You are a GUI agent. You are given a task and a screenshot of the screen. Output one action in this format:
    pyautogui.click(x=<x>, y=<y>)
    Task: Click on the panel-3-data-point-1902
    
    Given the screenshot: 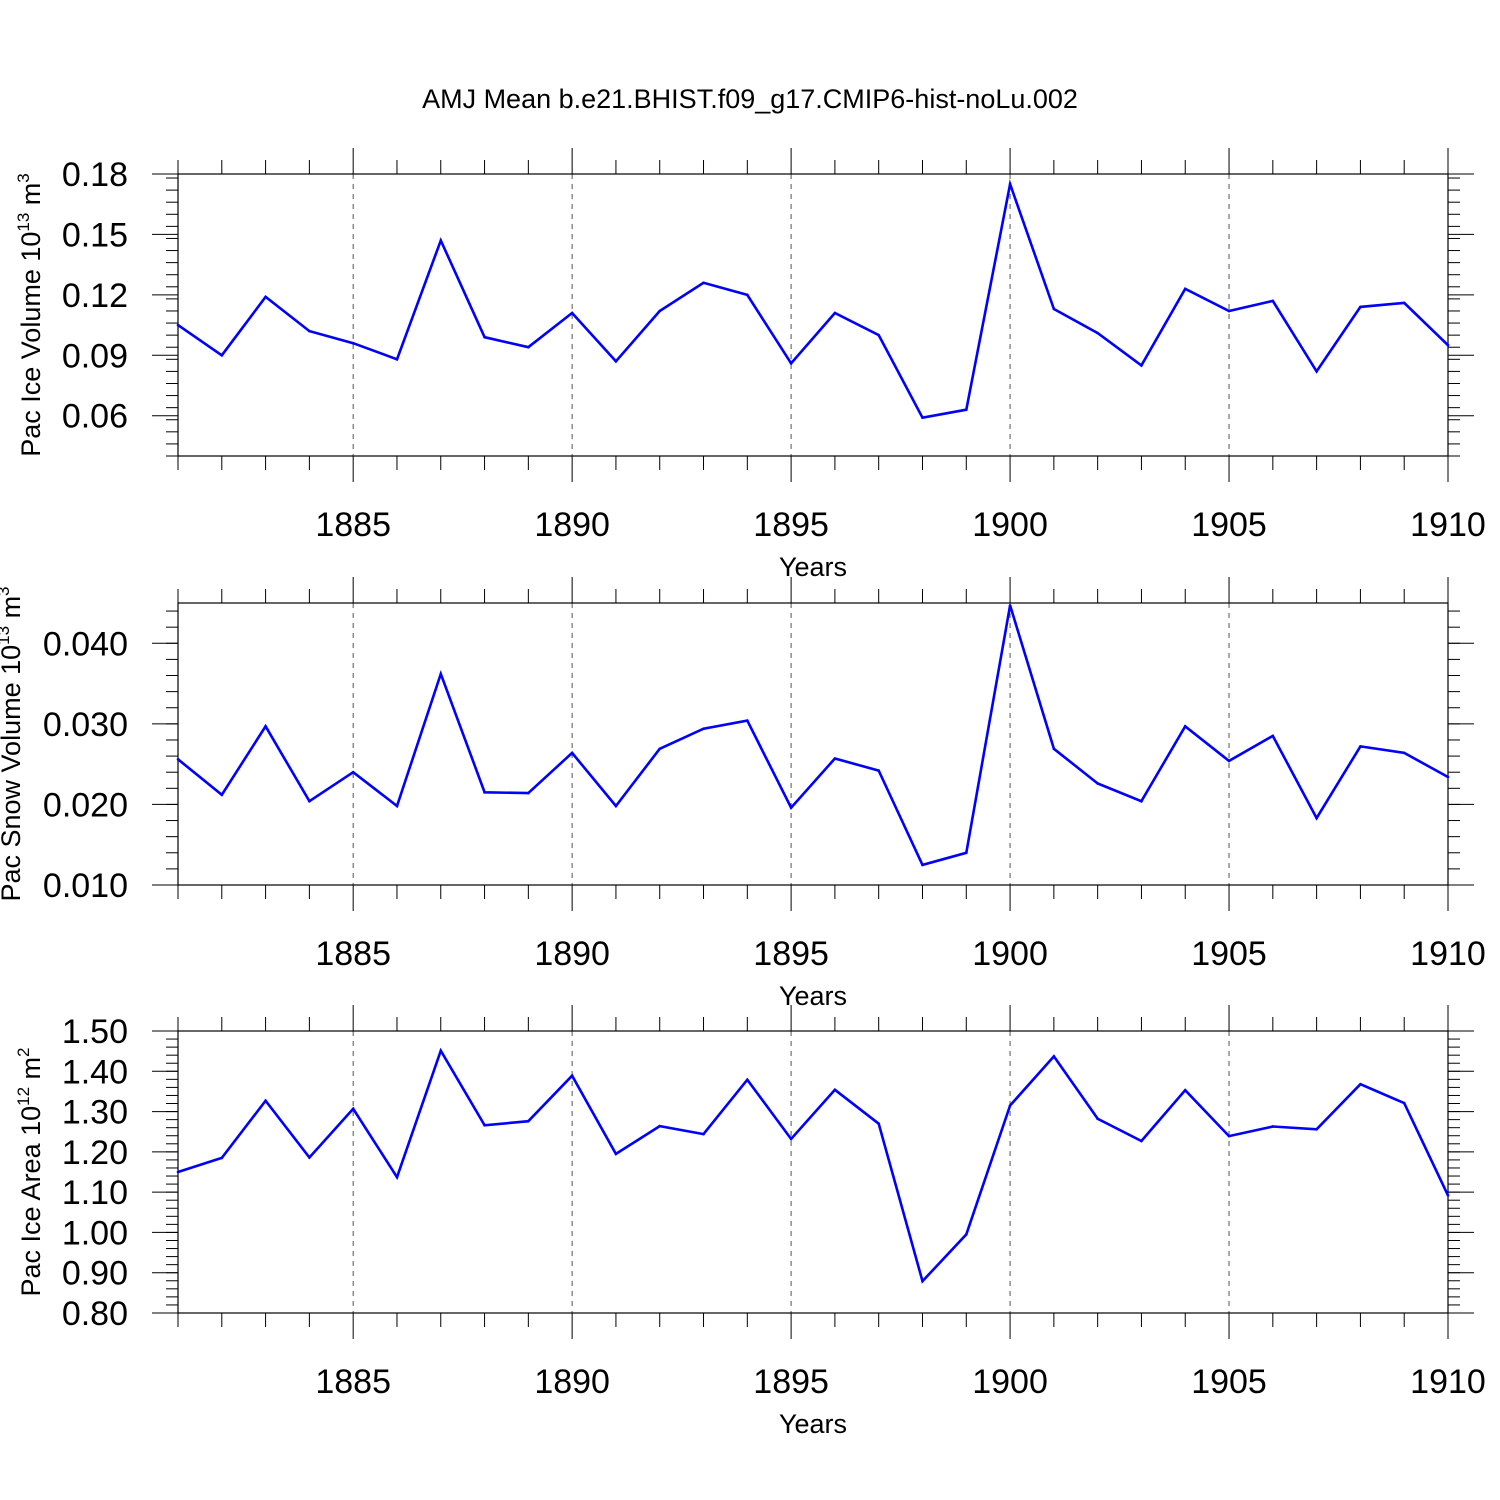 What is the action you would take?
    pyautogui.click(x=1097, y=1119)
    